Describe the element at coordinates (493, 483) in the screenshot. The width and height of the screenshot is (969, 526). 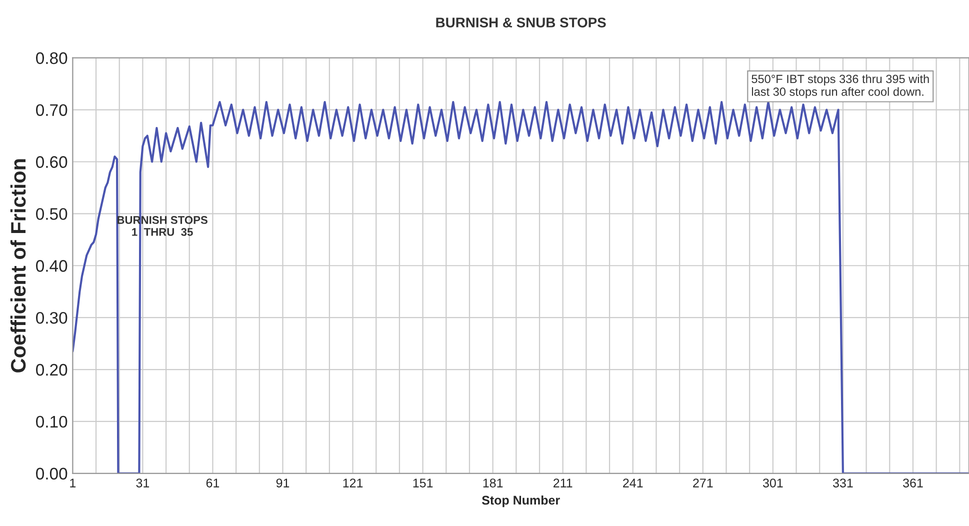
I see `x-tick-label: 181` at that location.